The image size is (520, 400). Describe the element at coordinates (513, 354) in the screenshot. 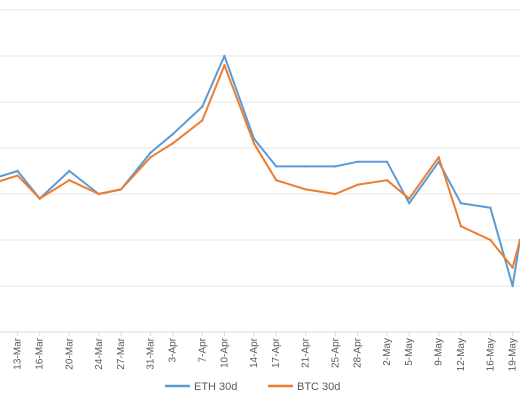

I see `x-tick-label: 19-May` at that location.